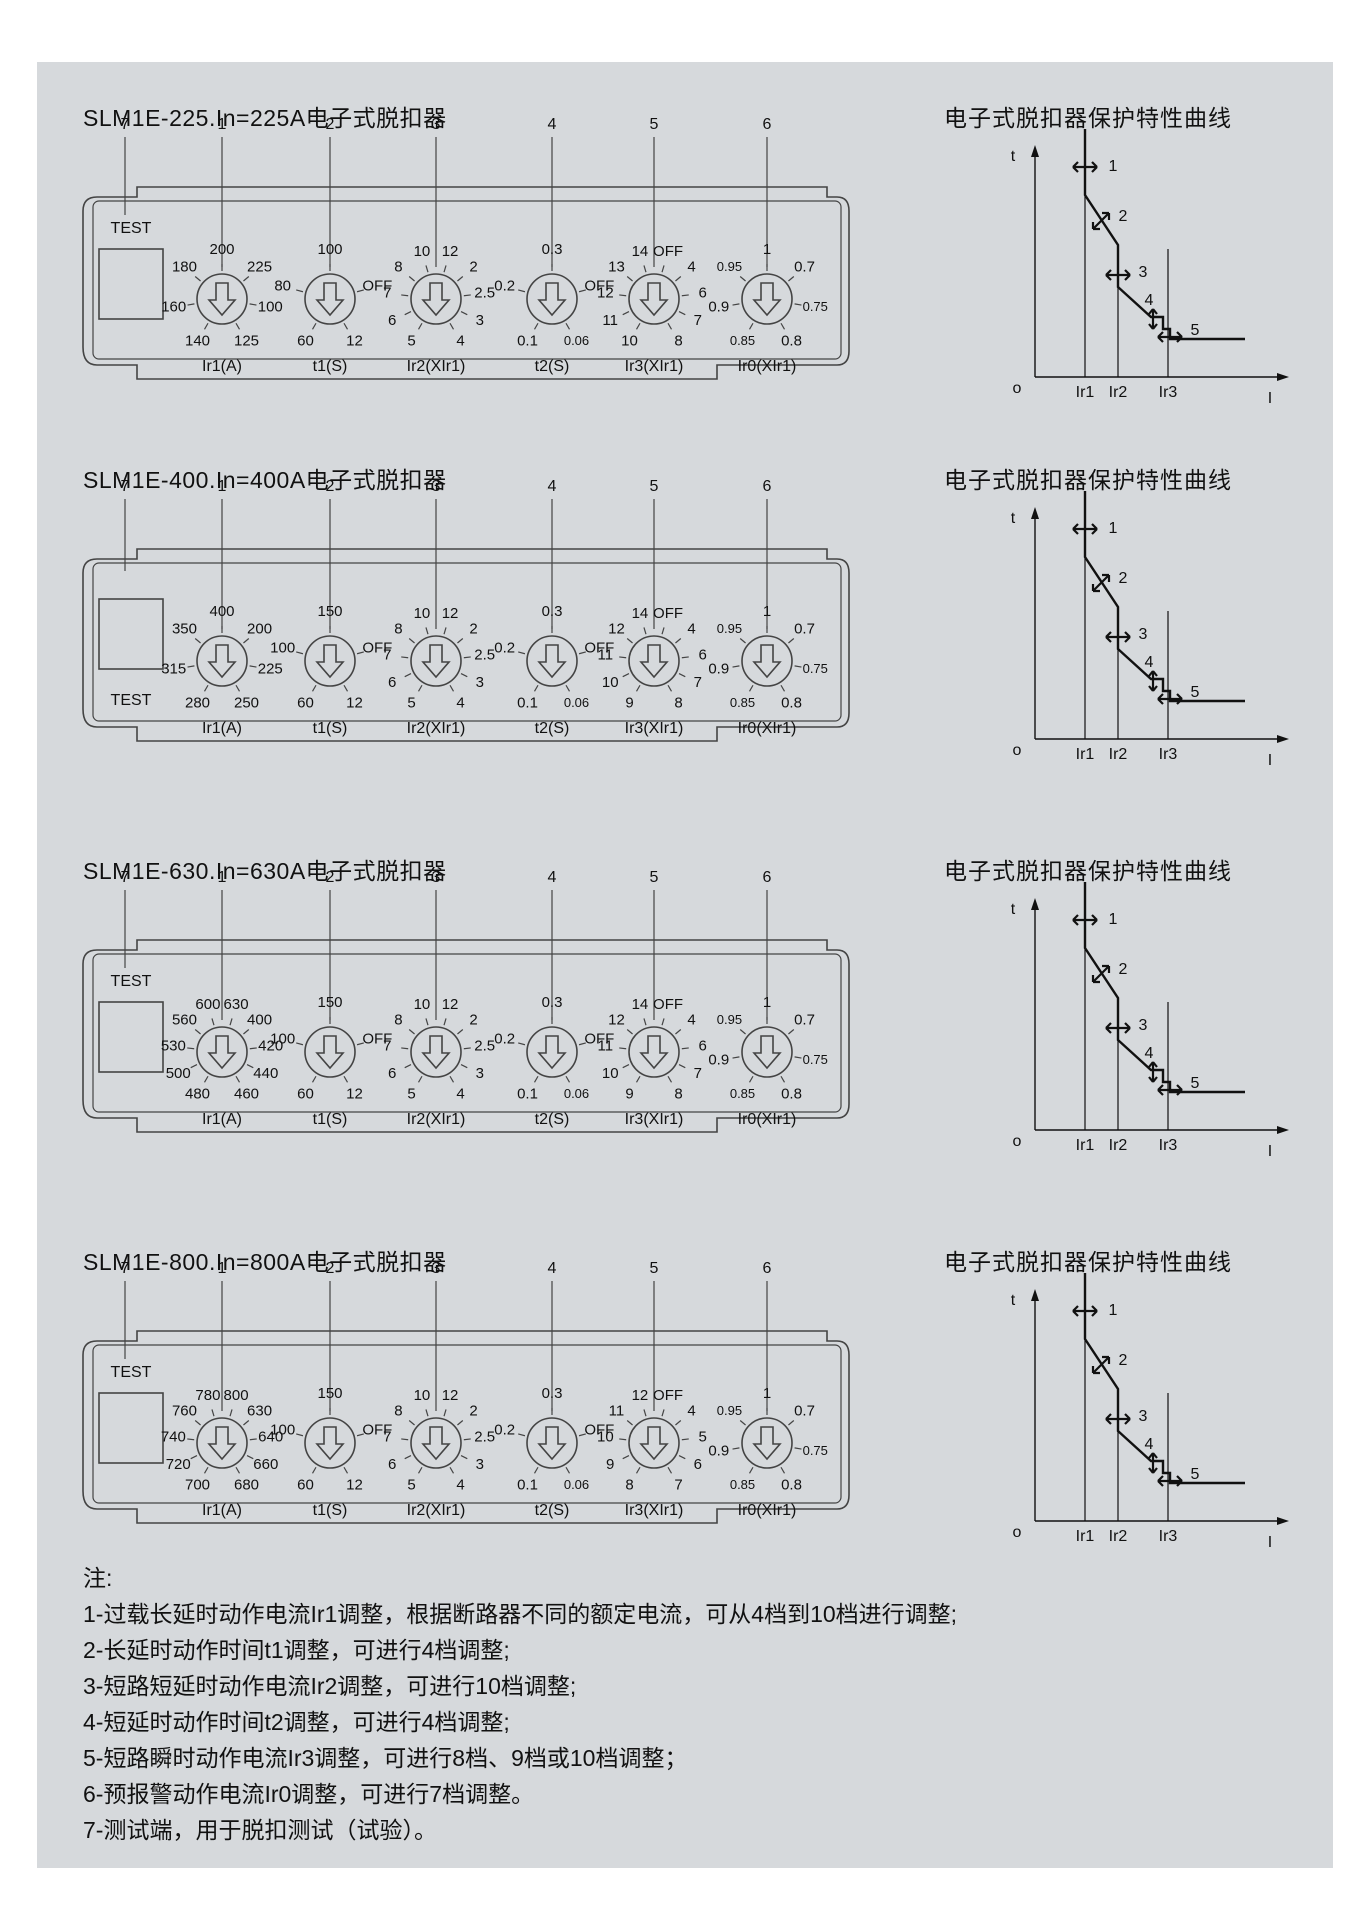 The image size is (1370, 1923). Describe the element at coordinates (197, 340) in the screenshot. I see `dial-scale-label: 140` at that location.